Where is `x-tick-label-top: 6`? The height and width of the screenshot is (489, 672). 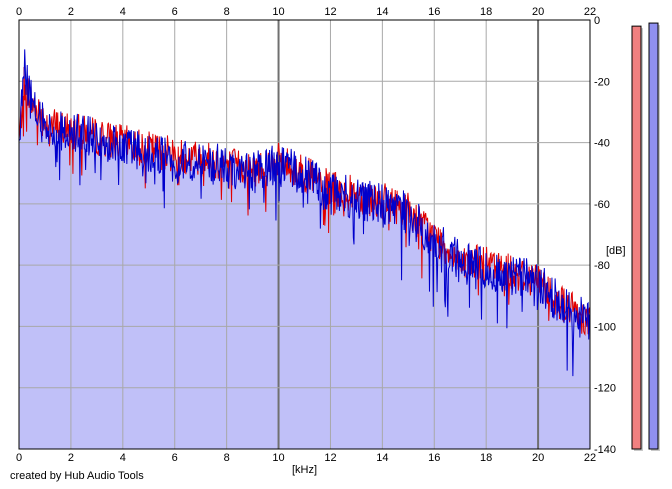 x-tick-label-top: 6 is located at coordinates (175, 12).